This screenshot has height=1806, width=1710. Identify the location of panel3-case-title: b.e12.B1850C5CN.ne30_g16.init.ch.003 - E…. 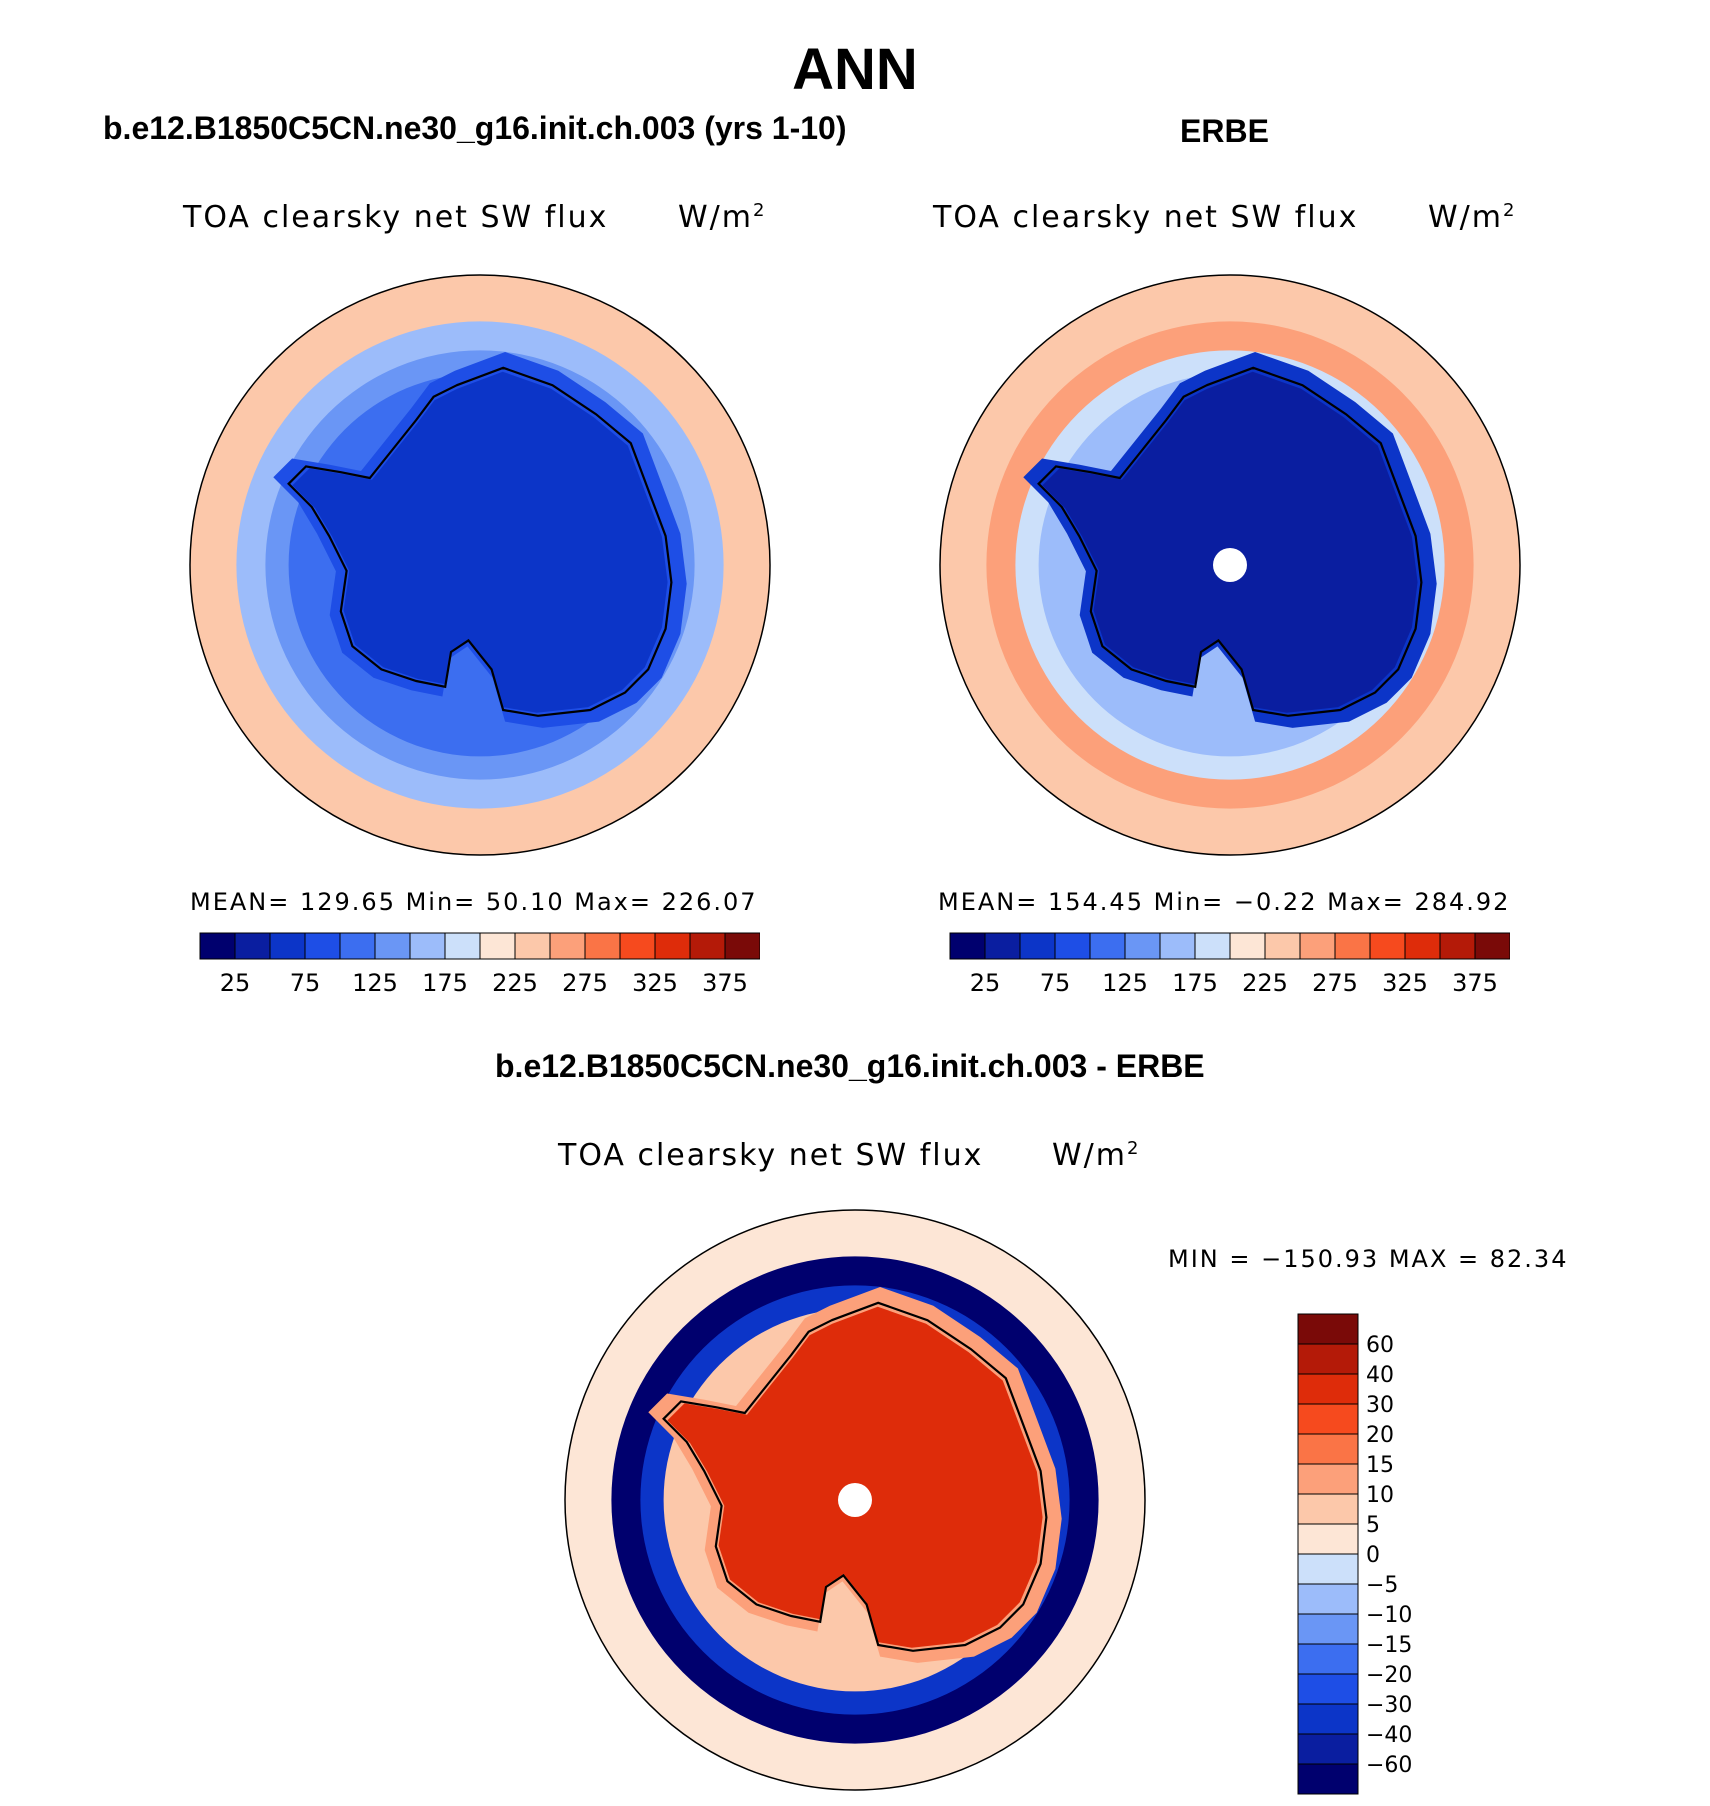
(850, 1066).